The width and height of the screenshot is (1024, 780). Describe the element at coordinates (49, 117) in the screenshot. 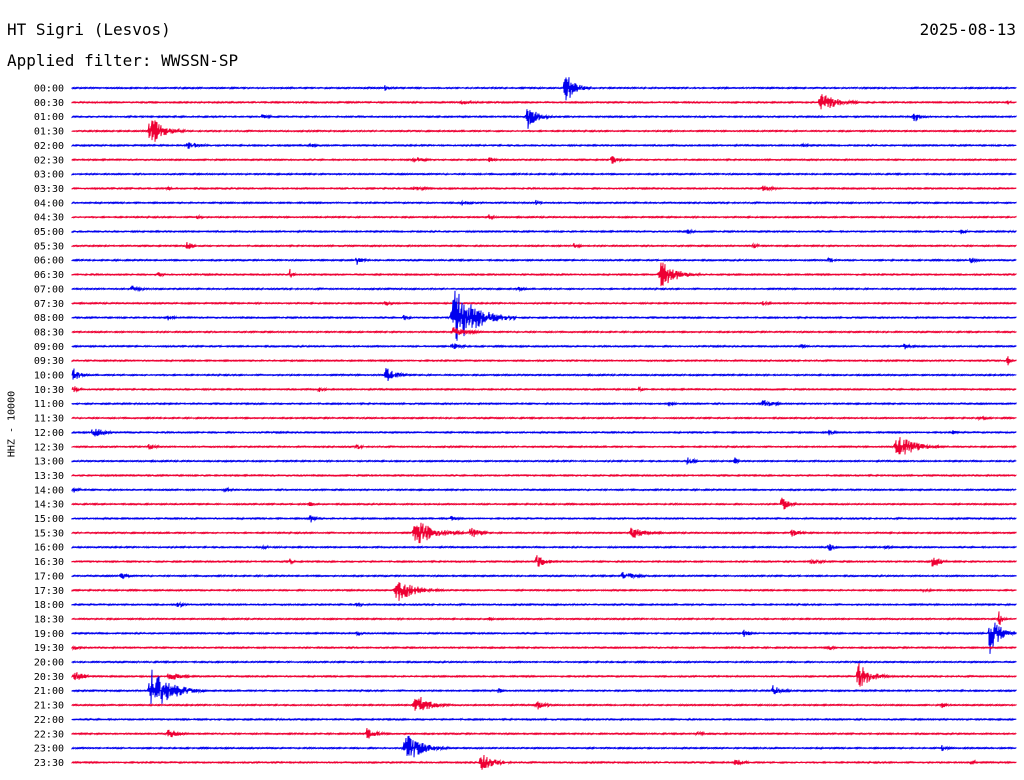

I see `time-label: 01:00` at that location.